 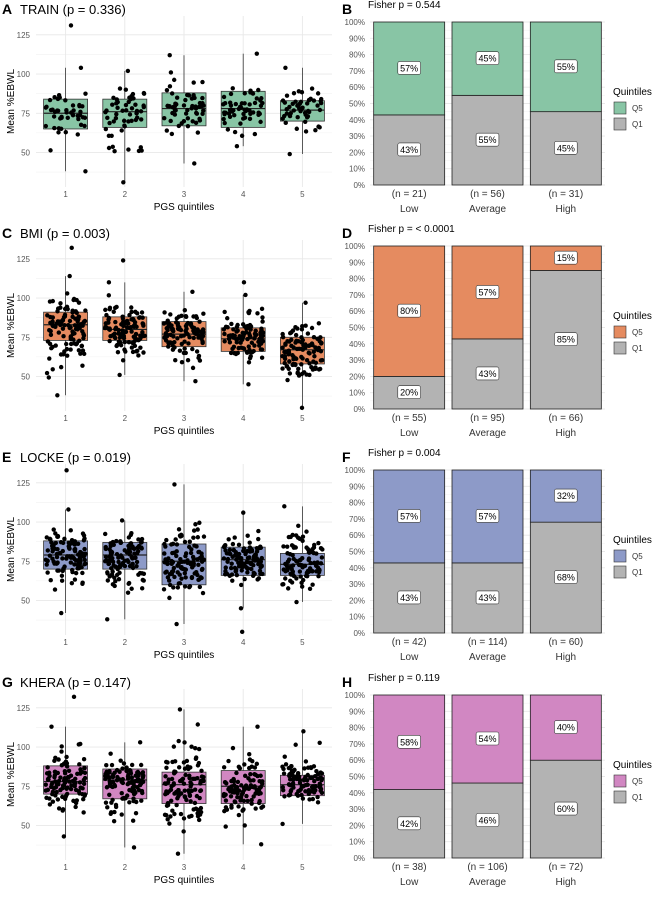 I want to click on legend-label: Q5, so click(x=637, y=108).